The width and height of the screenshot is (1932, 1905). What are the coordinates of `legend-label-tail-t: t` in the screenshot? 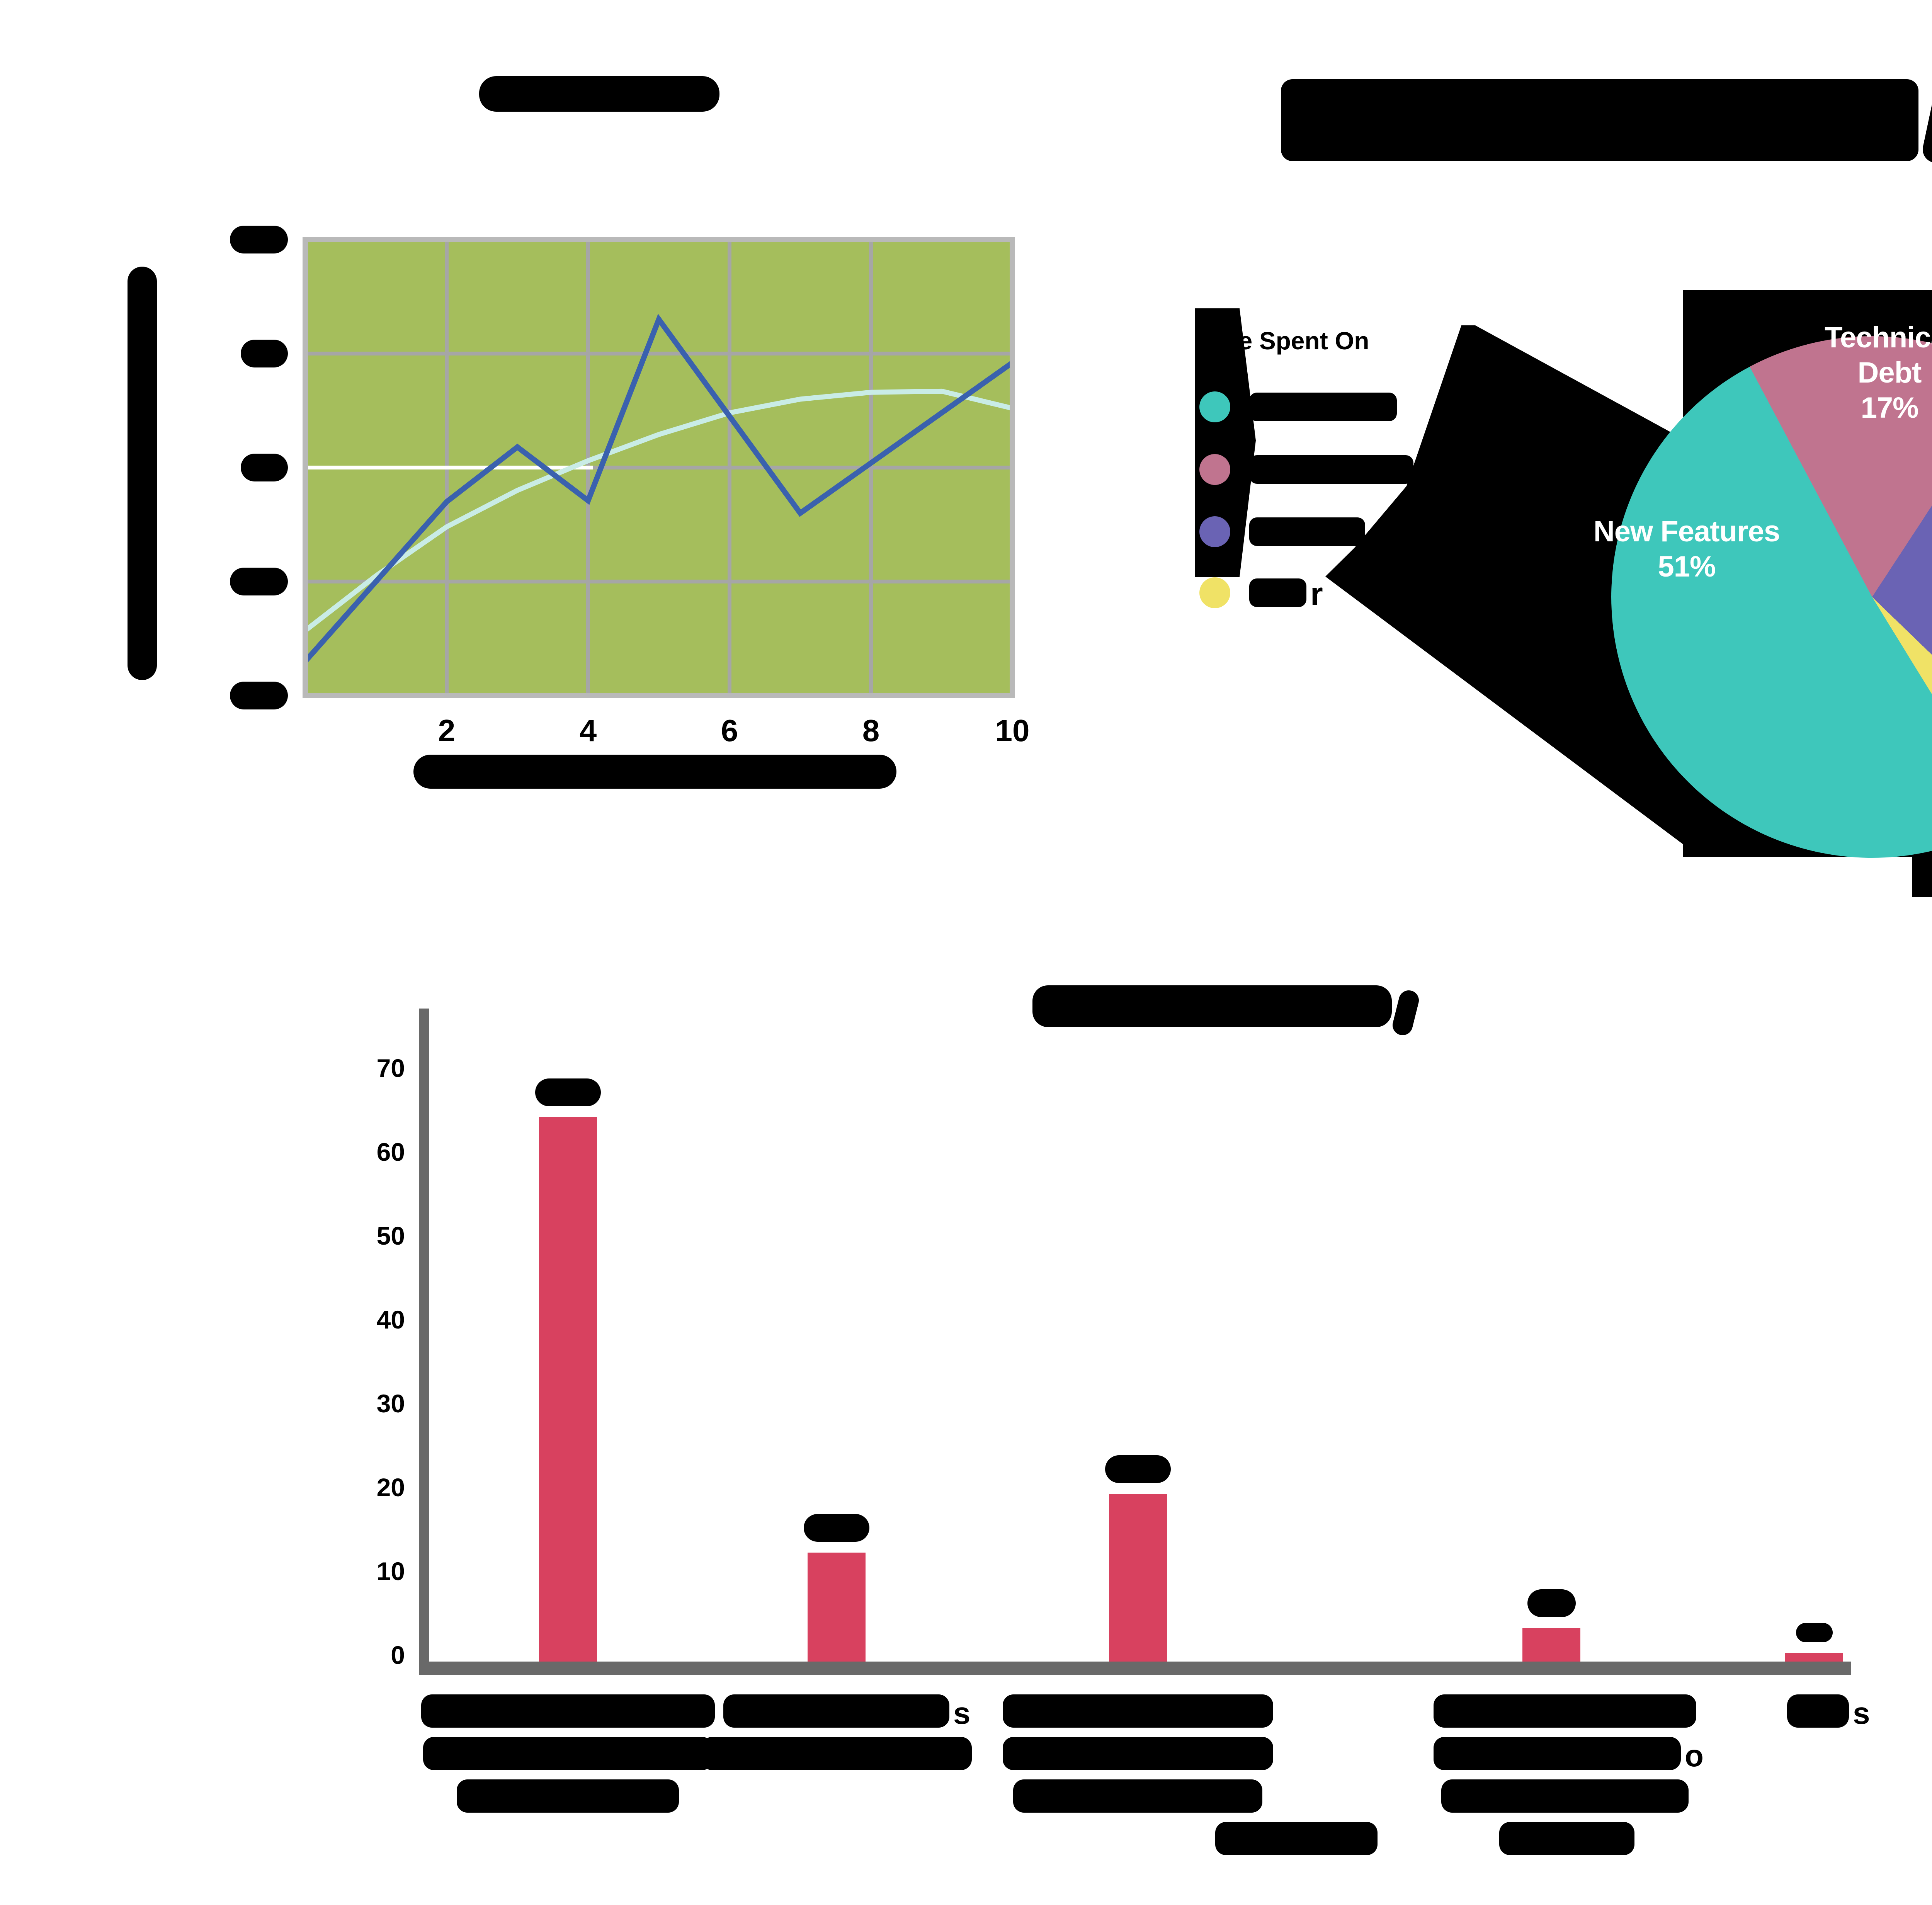 It's located at (1423, 471).